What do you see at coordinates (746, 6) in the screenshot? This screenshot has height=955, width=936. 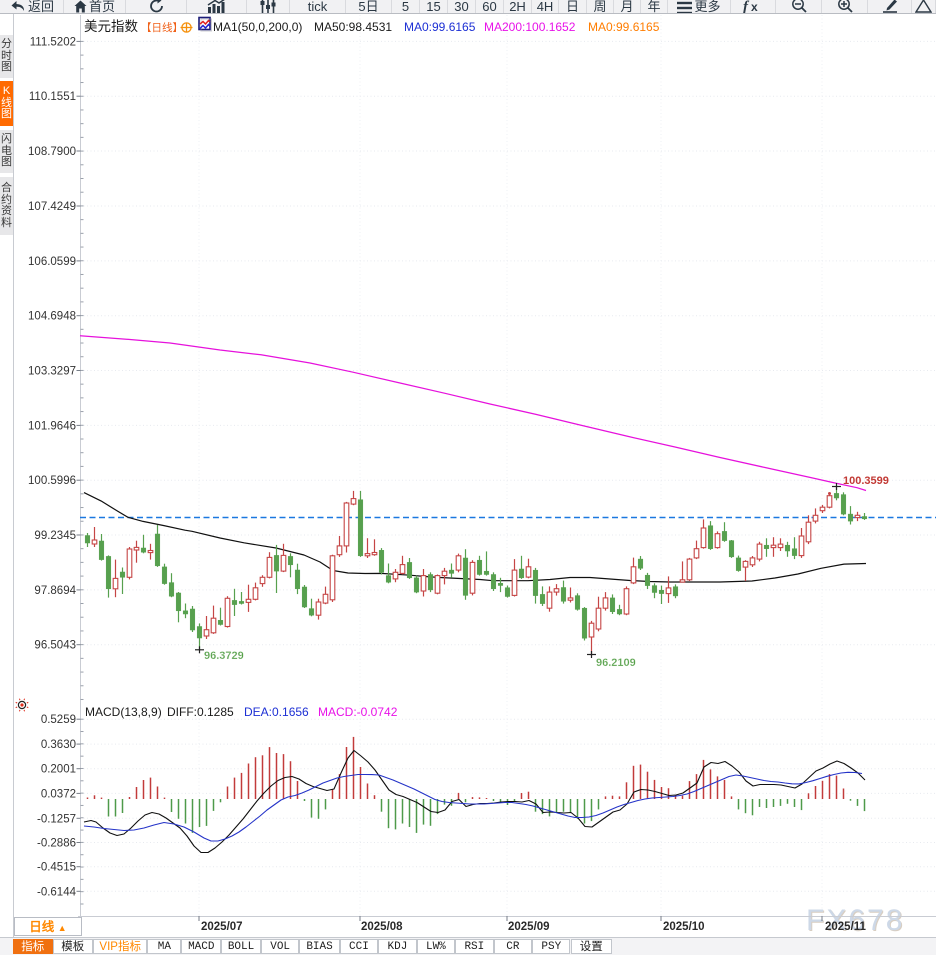 I see `svg-text: f` at bounding box center [746, 6].